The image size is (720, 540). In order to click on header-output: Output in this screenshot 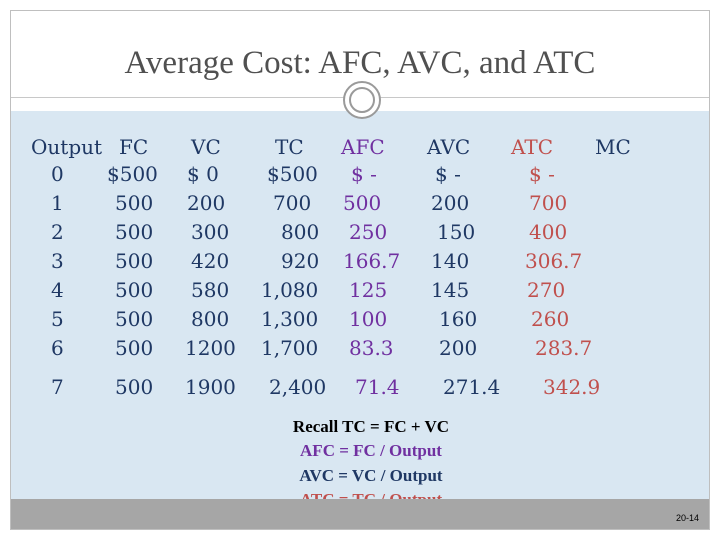, I will do `click(67, 147)`.